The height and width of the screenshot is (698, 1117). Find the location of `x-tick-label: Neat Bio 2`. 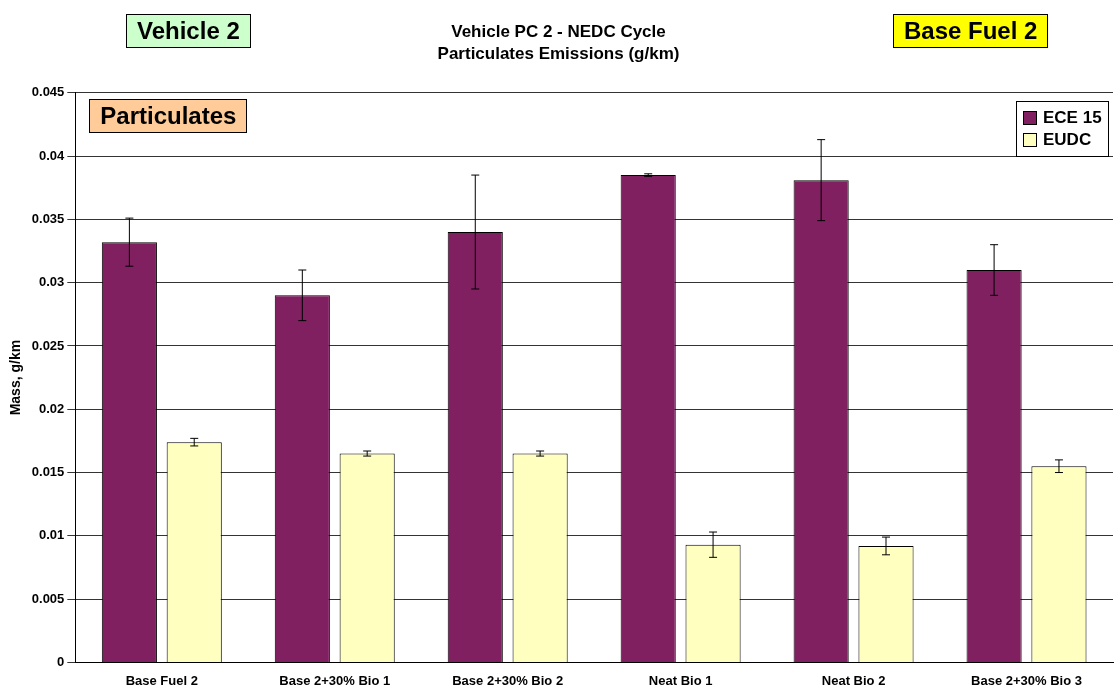

x-tick-label: Neat Bio 2 is located at coordinates (853, 680).